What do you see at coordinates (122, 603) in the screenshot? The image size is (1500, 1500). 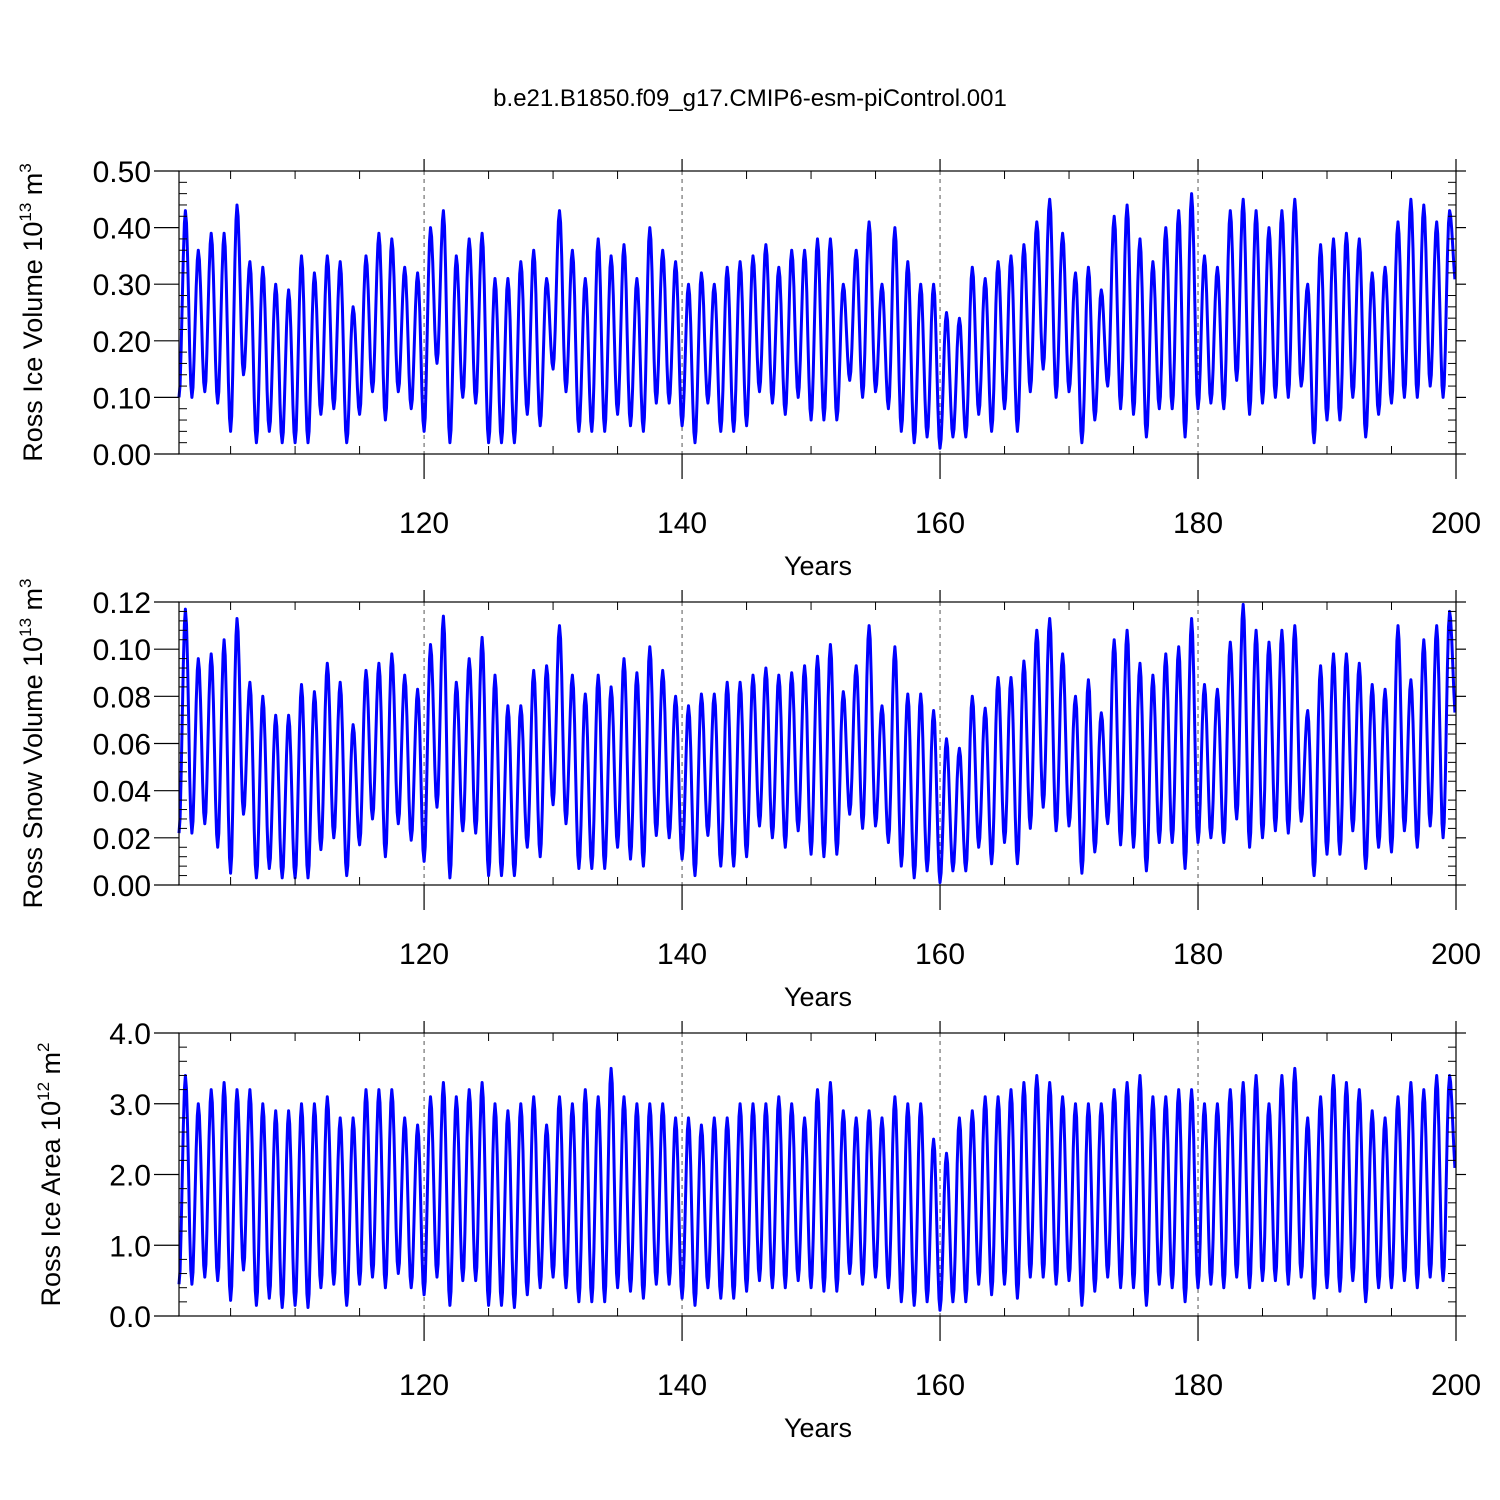 I see `y-tick-label: 0.12` at bounding box center [122, 603].